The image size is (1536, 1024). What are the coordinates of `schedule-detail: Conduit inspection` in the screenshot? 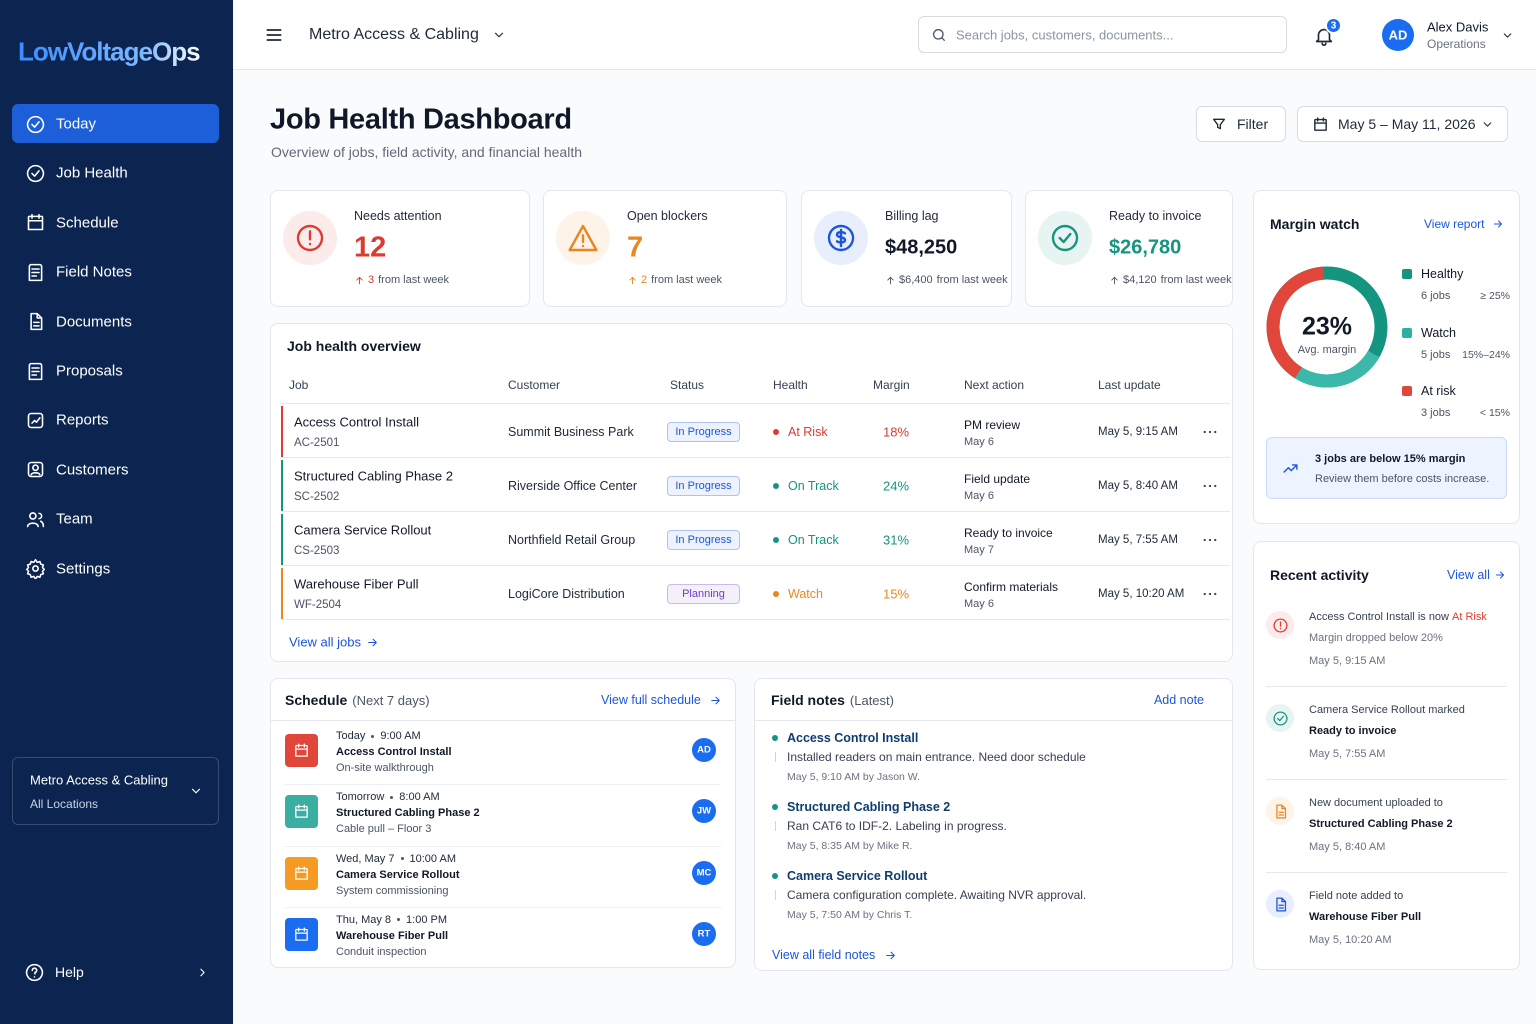 It's located at (381, 951).